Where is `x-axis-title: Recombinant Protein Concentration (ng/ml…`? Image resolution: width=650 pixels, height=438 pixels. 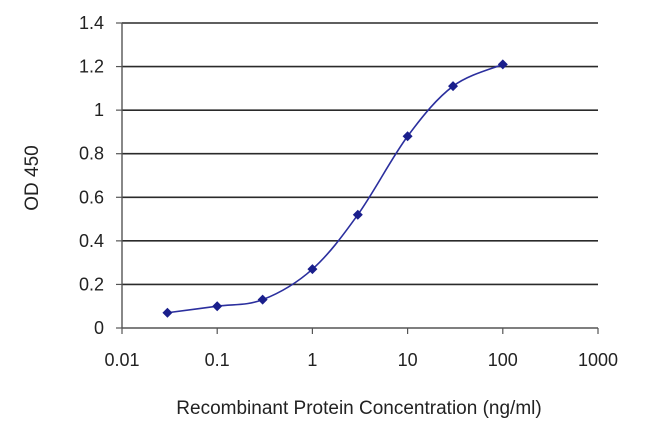 x-axis-title: Recombinant Protein Concentration (ng/ml… is located at coordinates (358, 408).